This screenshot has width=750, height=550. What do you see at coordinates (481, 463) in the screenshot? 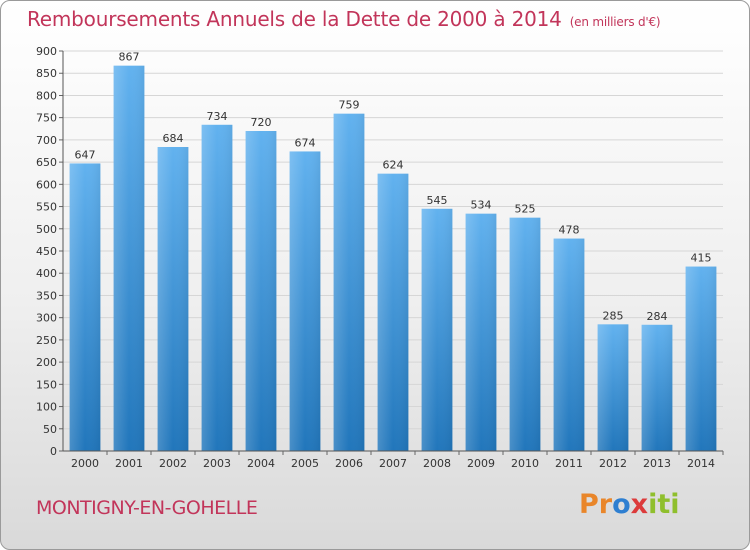
I see `x-tick-label: 2009` at bounding box center [481, 463].